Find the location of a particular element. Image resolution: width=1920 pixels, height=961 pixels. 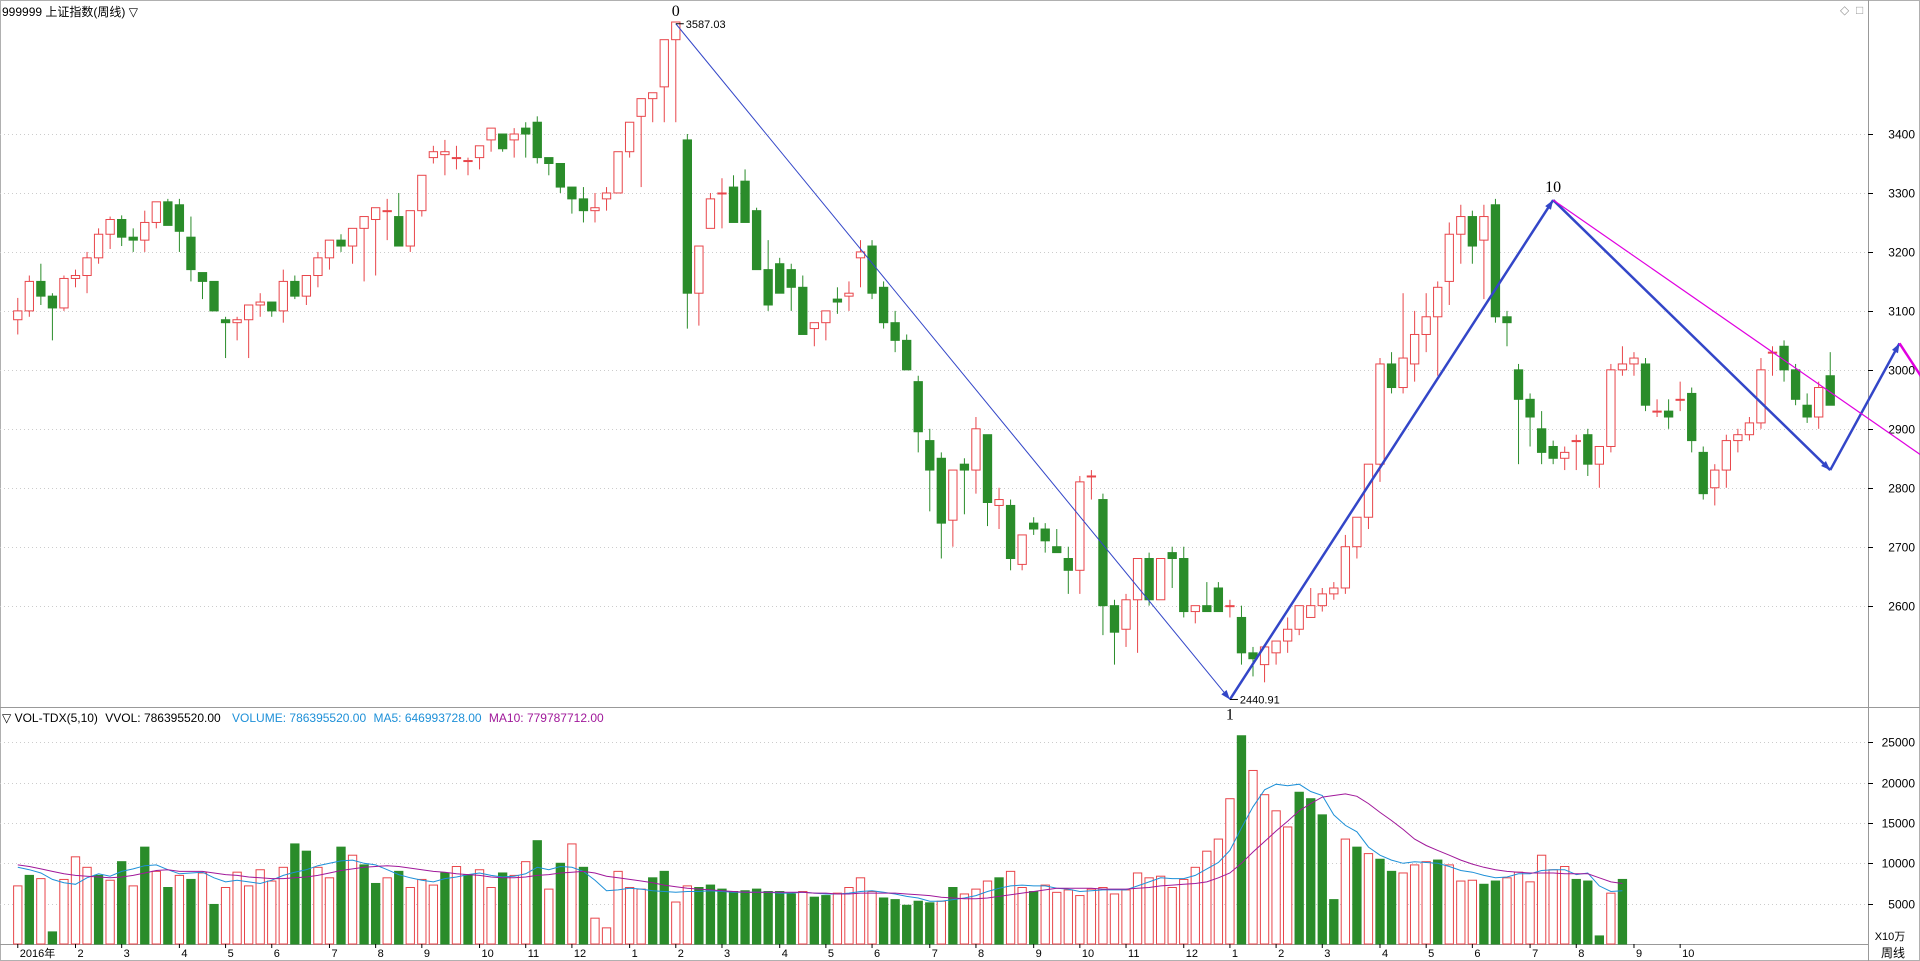

restore-window-icon: □ is located at coordinates (1860, 10).